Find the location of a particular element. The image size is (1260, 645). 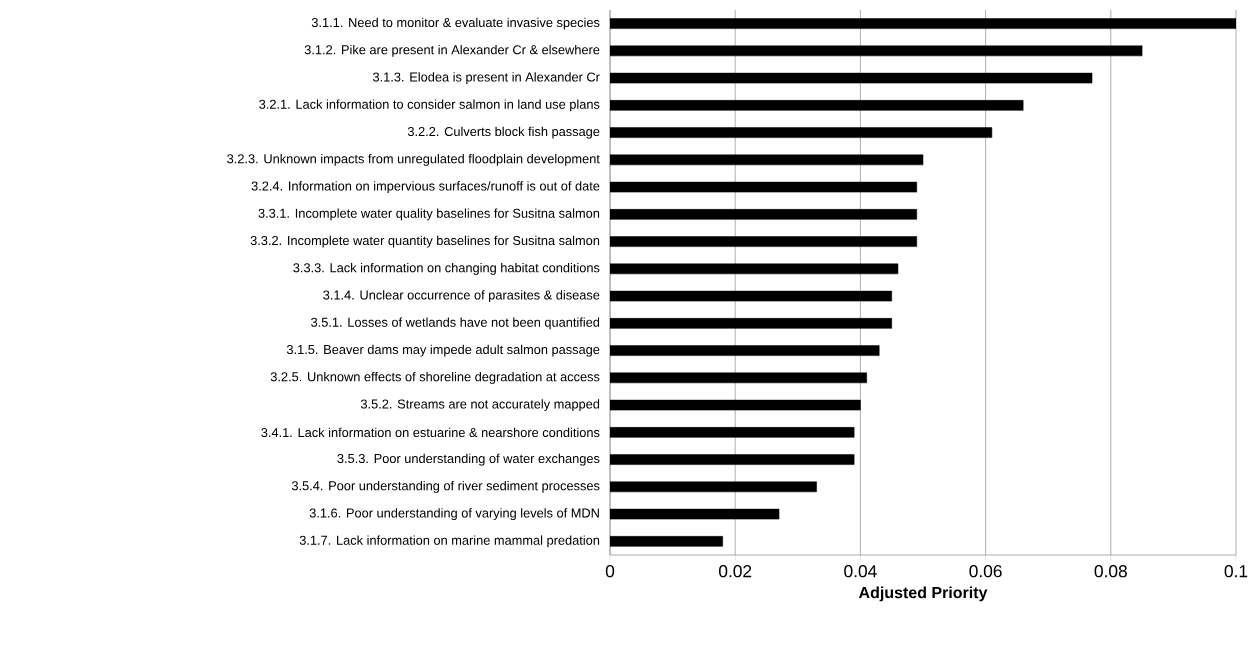

y-tick-label: 3.4.1. Lack information on estuarine & nearshore conditions is located at coordinates (430, 432).